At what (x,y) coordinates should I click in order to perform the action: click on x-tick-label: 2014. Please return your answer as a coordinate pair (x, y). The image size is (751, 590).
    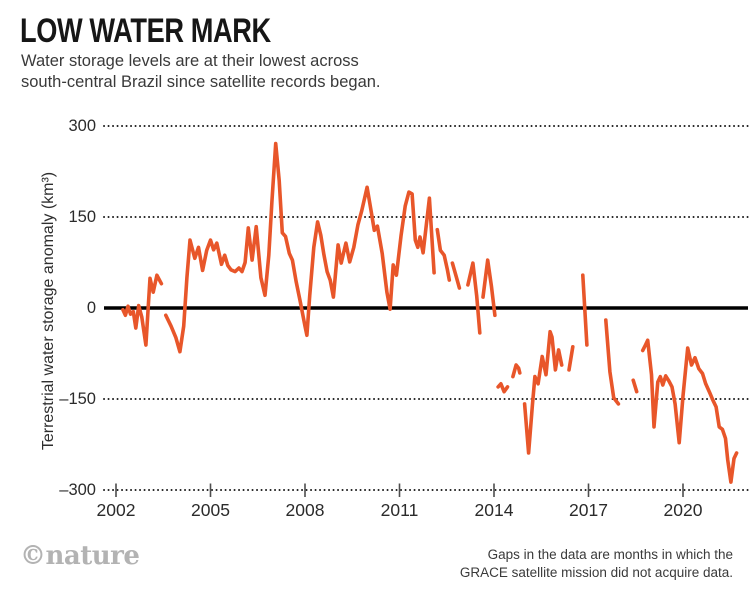
    Looking at the image, I should click on (494, 510).